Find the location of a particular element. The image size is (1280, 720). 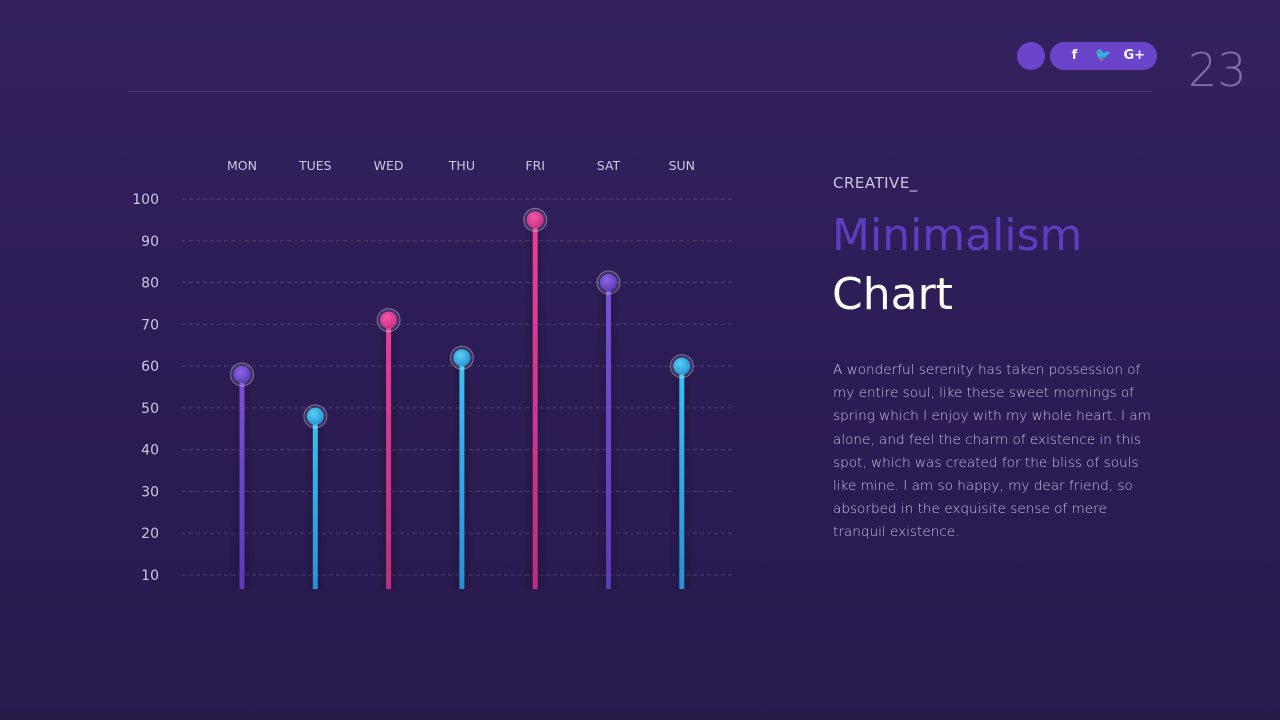

top-divider is located at coordinates (640, 91).